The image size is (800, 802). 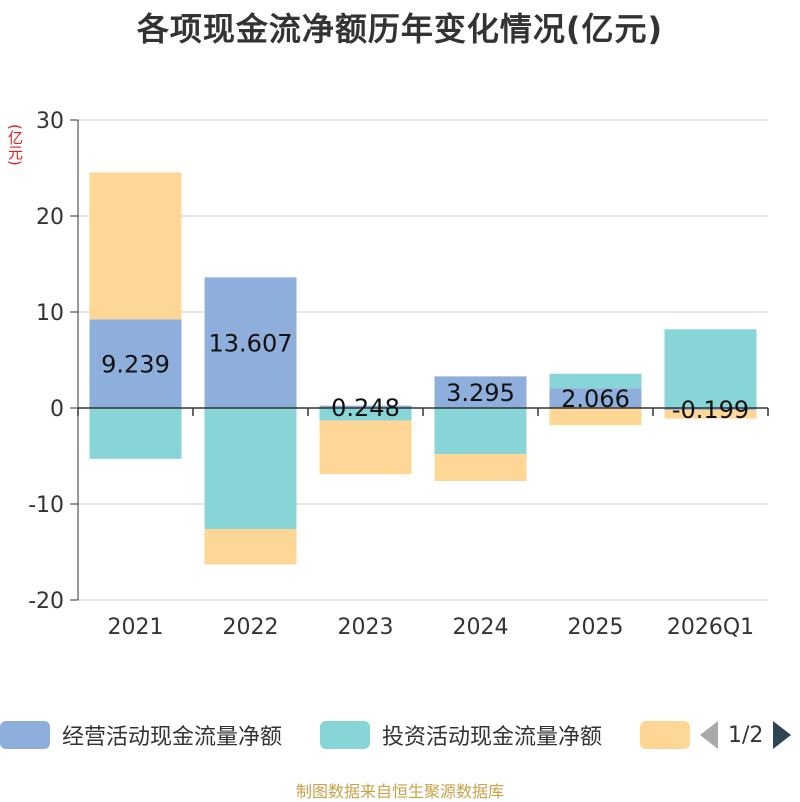 I want to click on x-tick-label: 2022, so click(x=251, y=627).